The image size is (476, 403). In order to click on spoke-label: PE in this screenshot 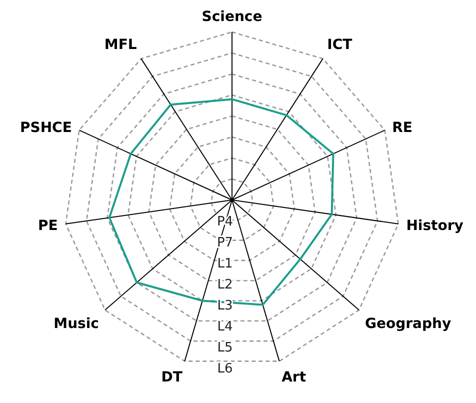, I will do `click(48, 226)`.